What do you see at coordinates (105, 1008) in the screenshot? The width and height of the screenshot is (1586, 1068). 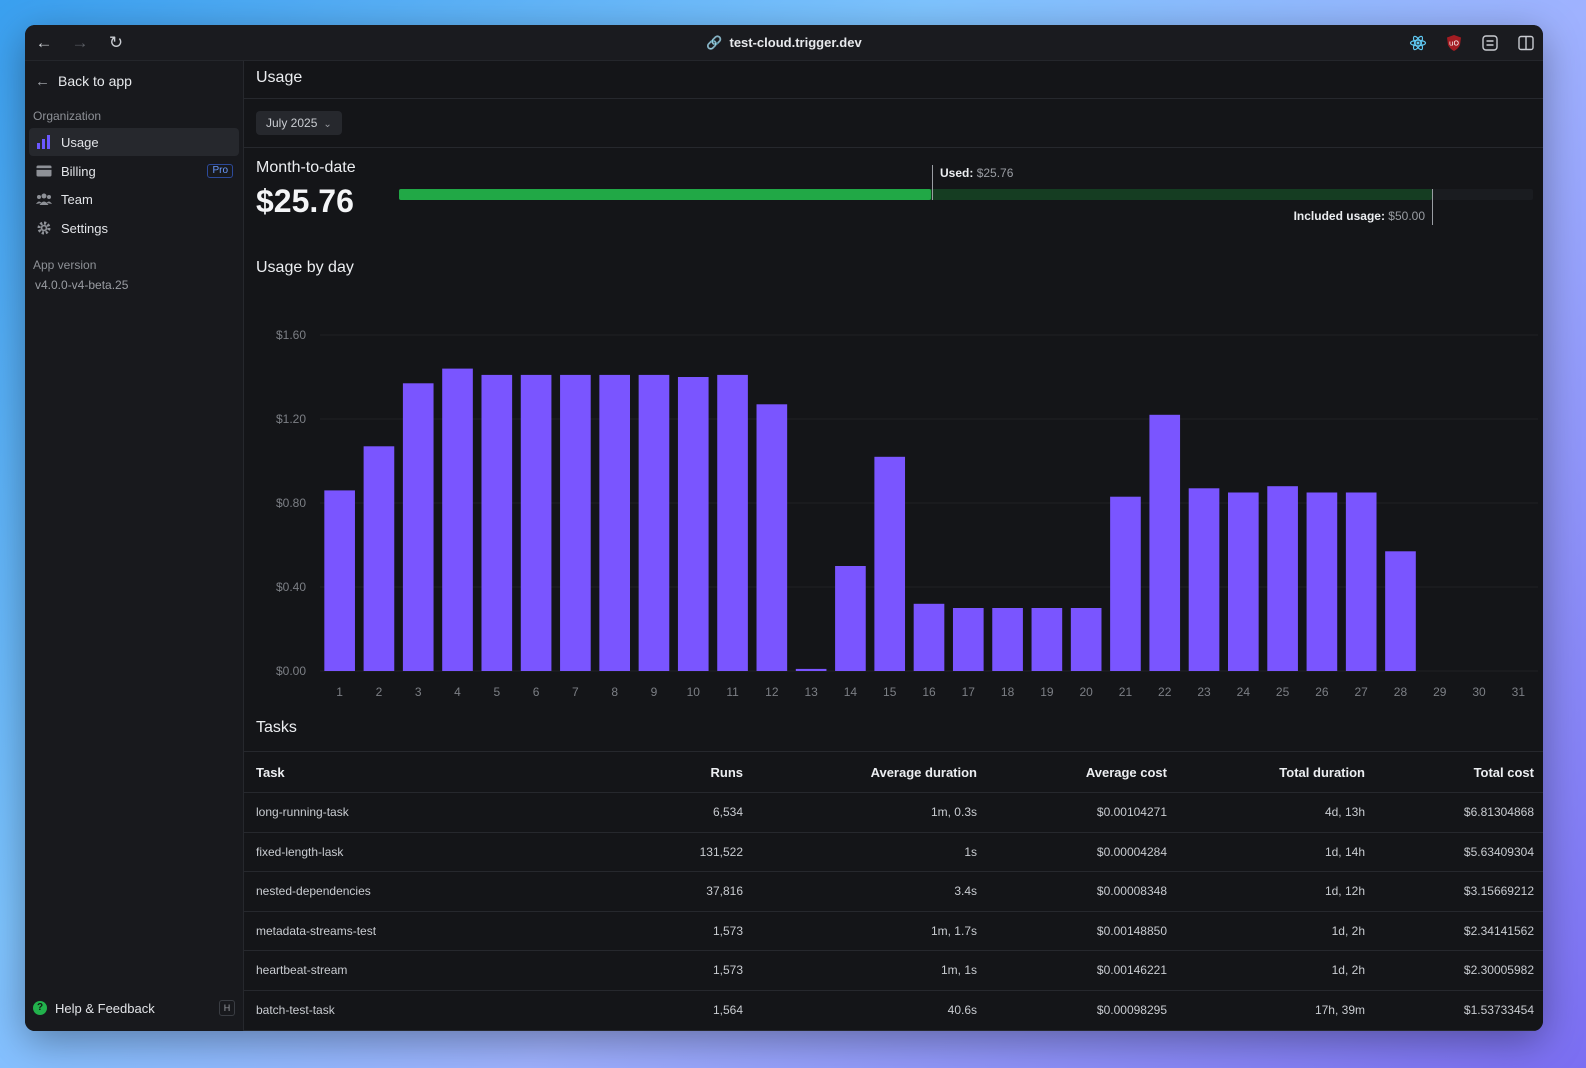 I see `help-label: Help & Feedback` at bounding box center [105, 1008].